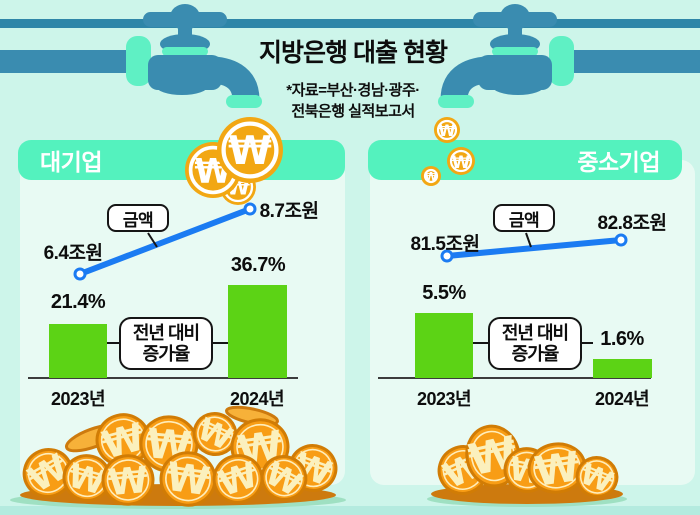 The height and width of the screenshot is (515, 700). What do you see at coordinates (444, 293) in the screenshot?
I see `bar-value-2023: 5.5%` at bounding box center [444, 293].